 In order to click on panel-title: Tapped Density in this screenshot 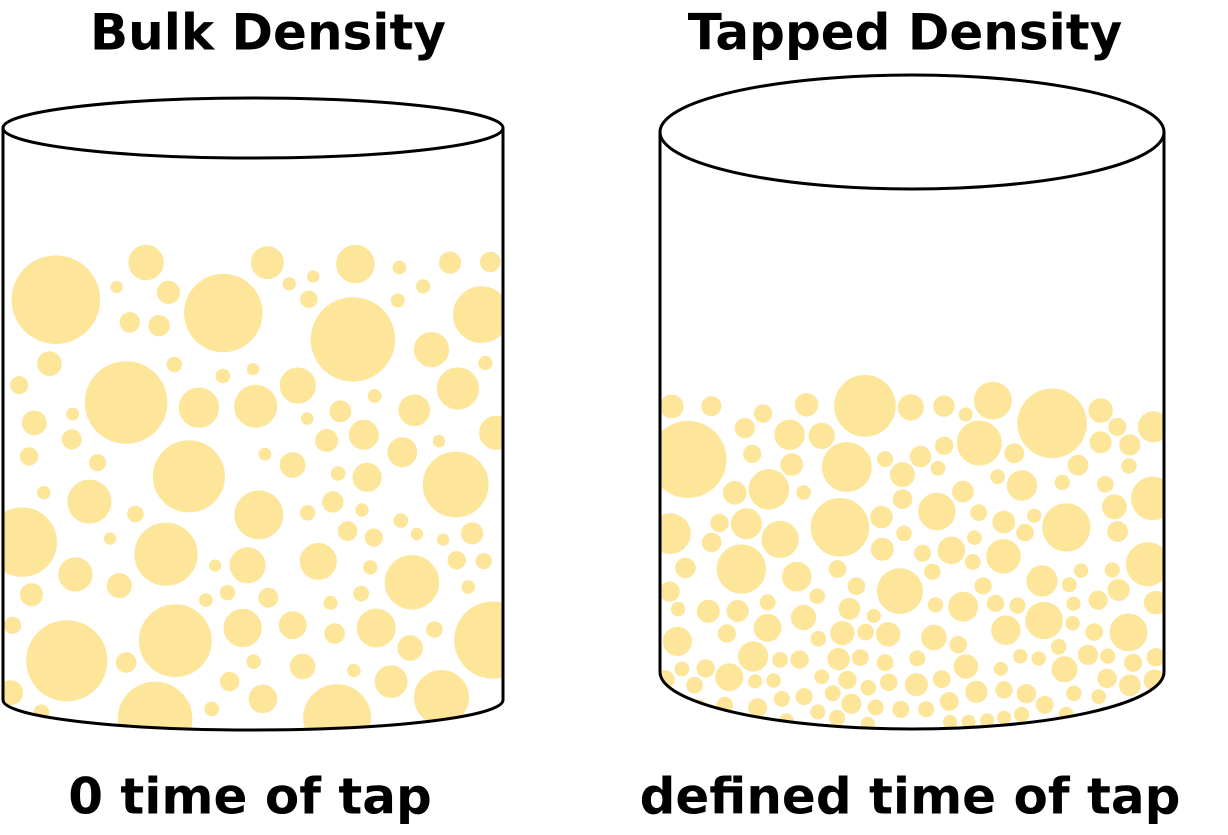, I will do `click(905, 33)`.